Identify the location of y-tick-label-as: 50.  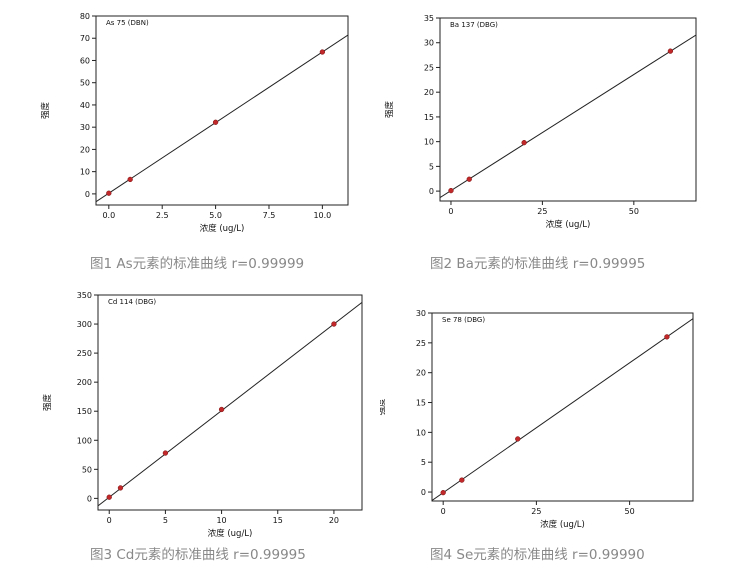
(85, 83).